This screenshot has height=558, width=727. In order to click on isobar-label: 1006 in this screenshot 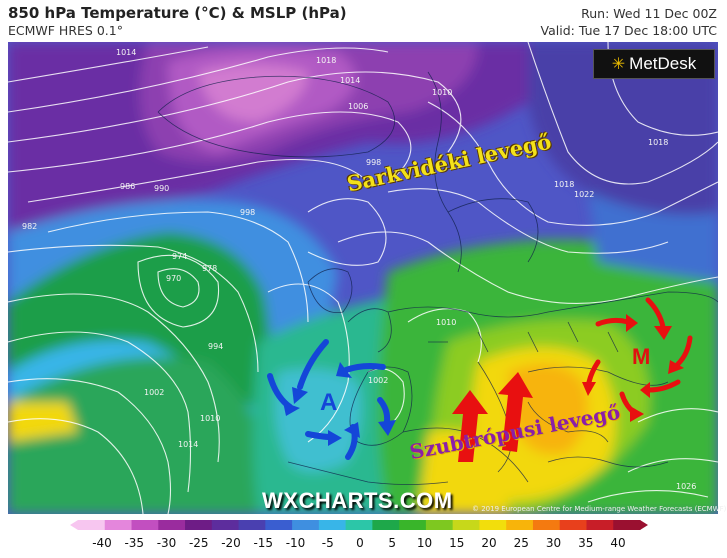, I will do `click(358, 106)`.